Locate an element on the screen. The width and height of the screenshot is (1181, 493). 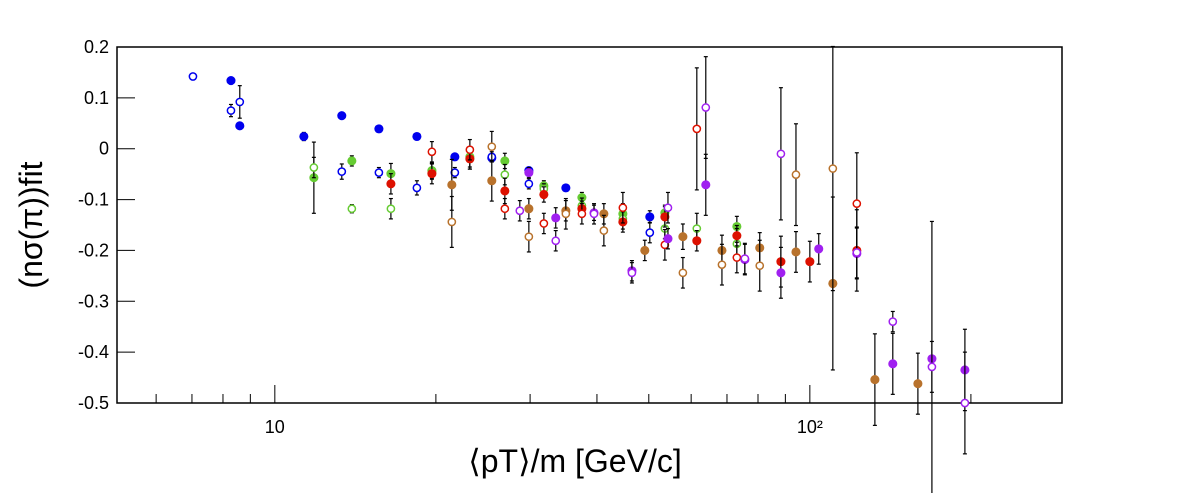
y-axis-label: (nσ(π))fit is located at coordinates (31, 224).